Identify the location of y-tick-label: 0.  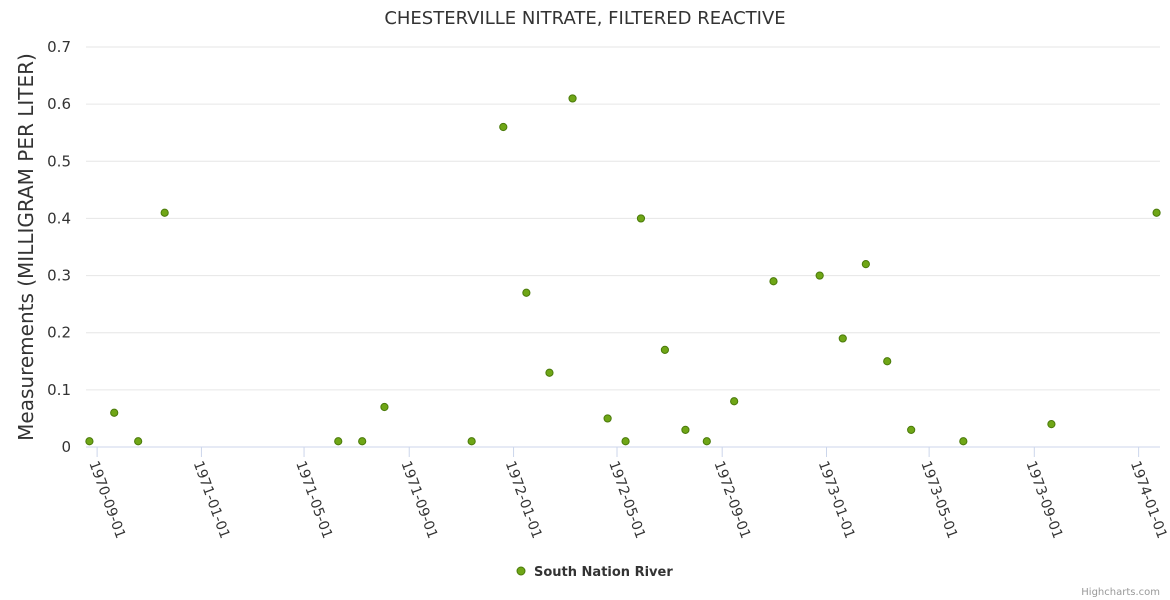
(66, 447).